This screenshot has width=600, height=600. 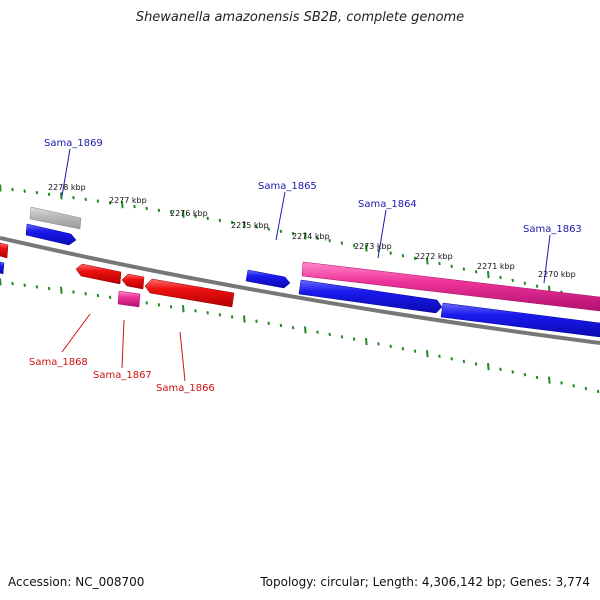 I want to click on ruler-label: 2272 kbp, so click(x=434, y=256).